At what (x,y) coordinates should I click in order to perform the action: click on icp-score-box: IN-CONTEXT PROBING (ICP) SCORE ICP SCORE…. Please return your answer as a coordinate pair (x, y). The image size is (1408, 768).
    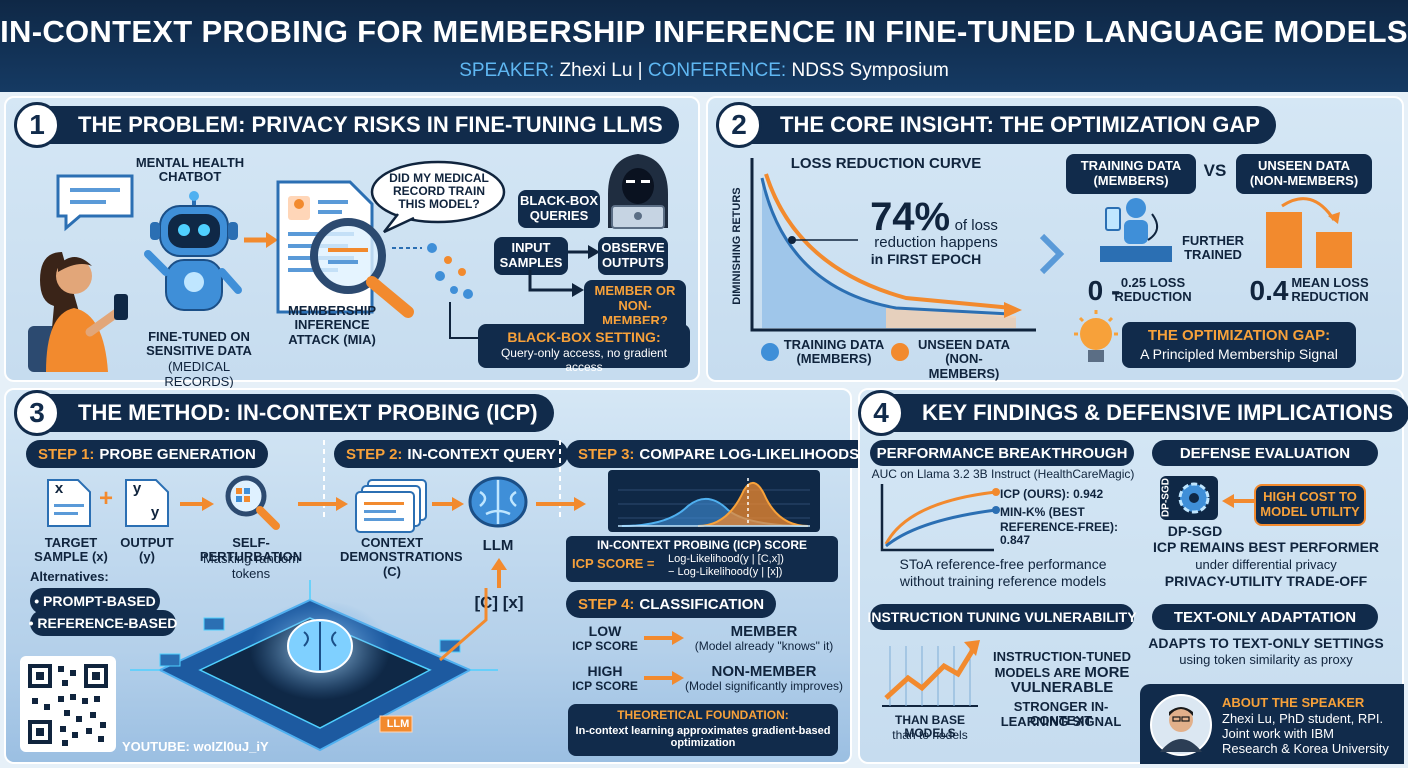
    Looking at the image, I should click on (702, 559).